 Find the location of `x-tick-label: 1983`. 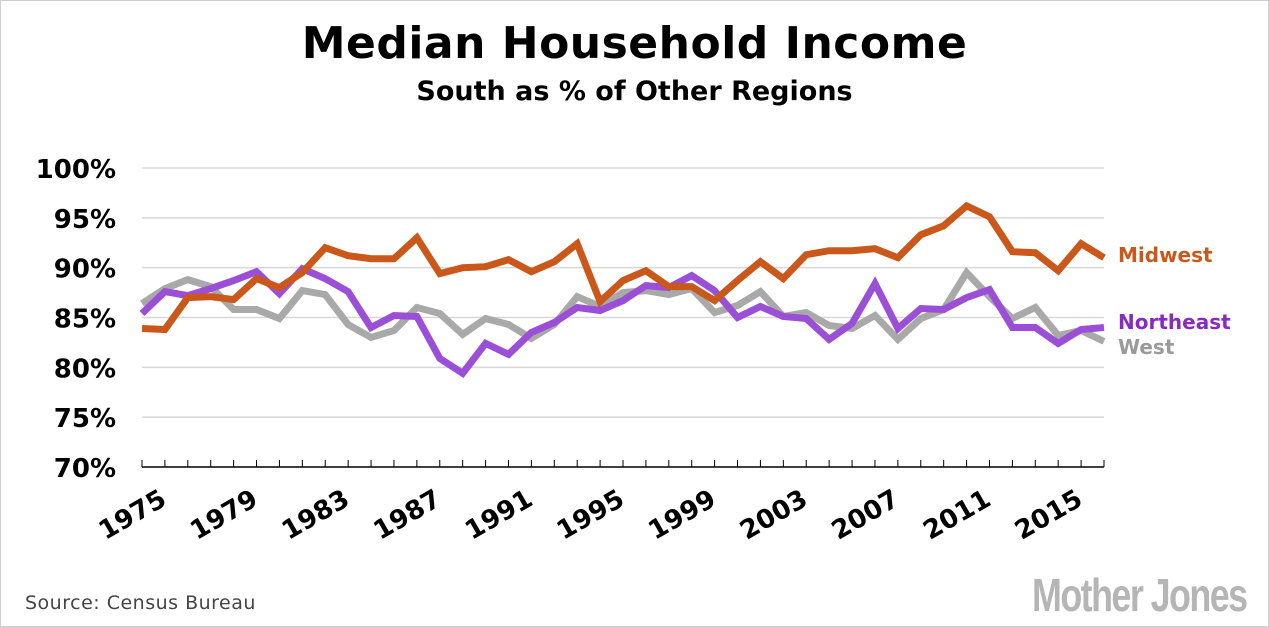

x-tick-label: 1983 is located at coordinates (316, 515).